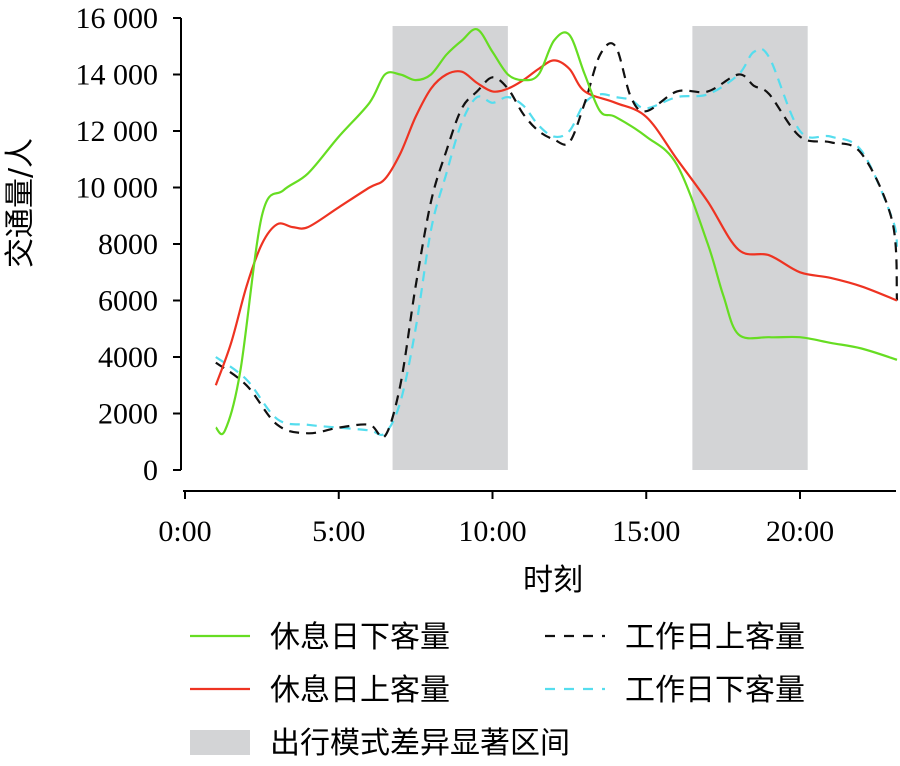 The image size is (900, 766). Describe the element at coordinates (20, 203) in the screenshot. I see `y-axis-title: 交通量/人` at that location.